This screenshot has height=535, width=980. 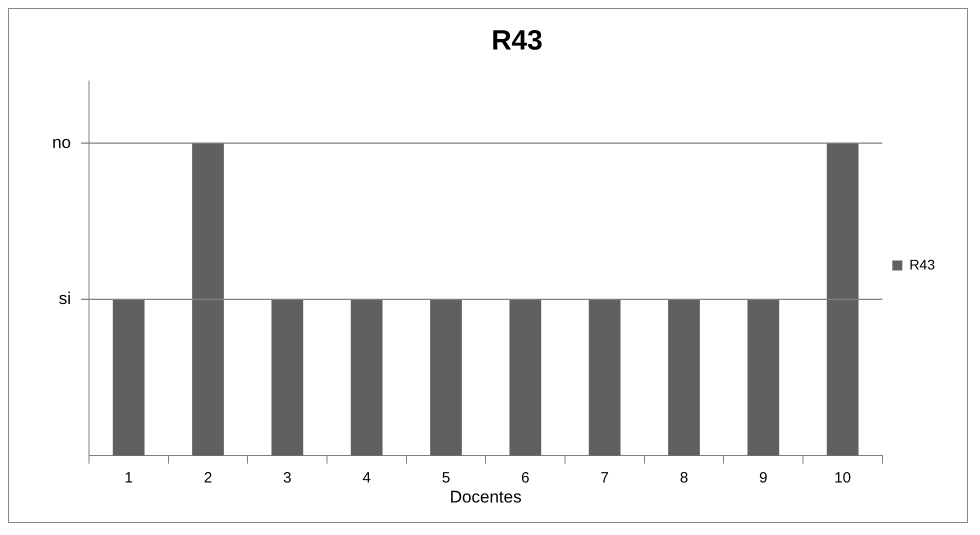 I want to click on x-tick-label: 10, so click(x=842, y=478).